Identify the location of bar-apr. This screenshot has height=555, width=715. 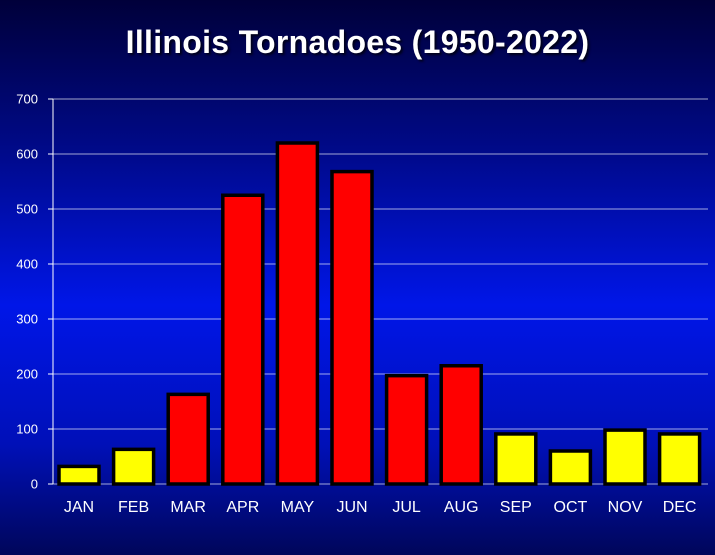
(243, 339).